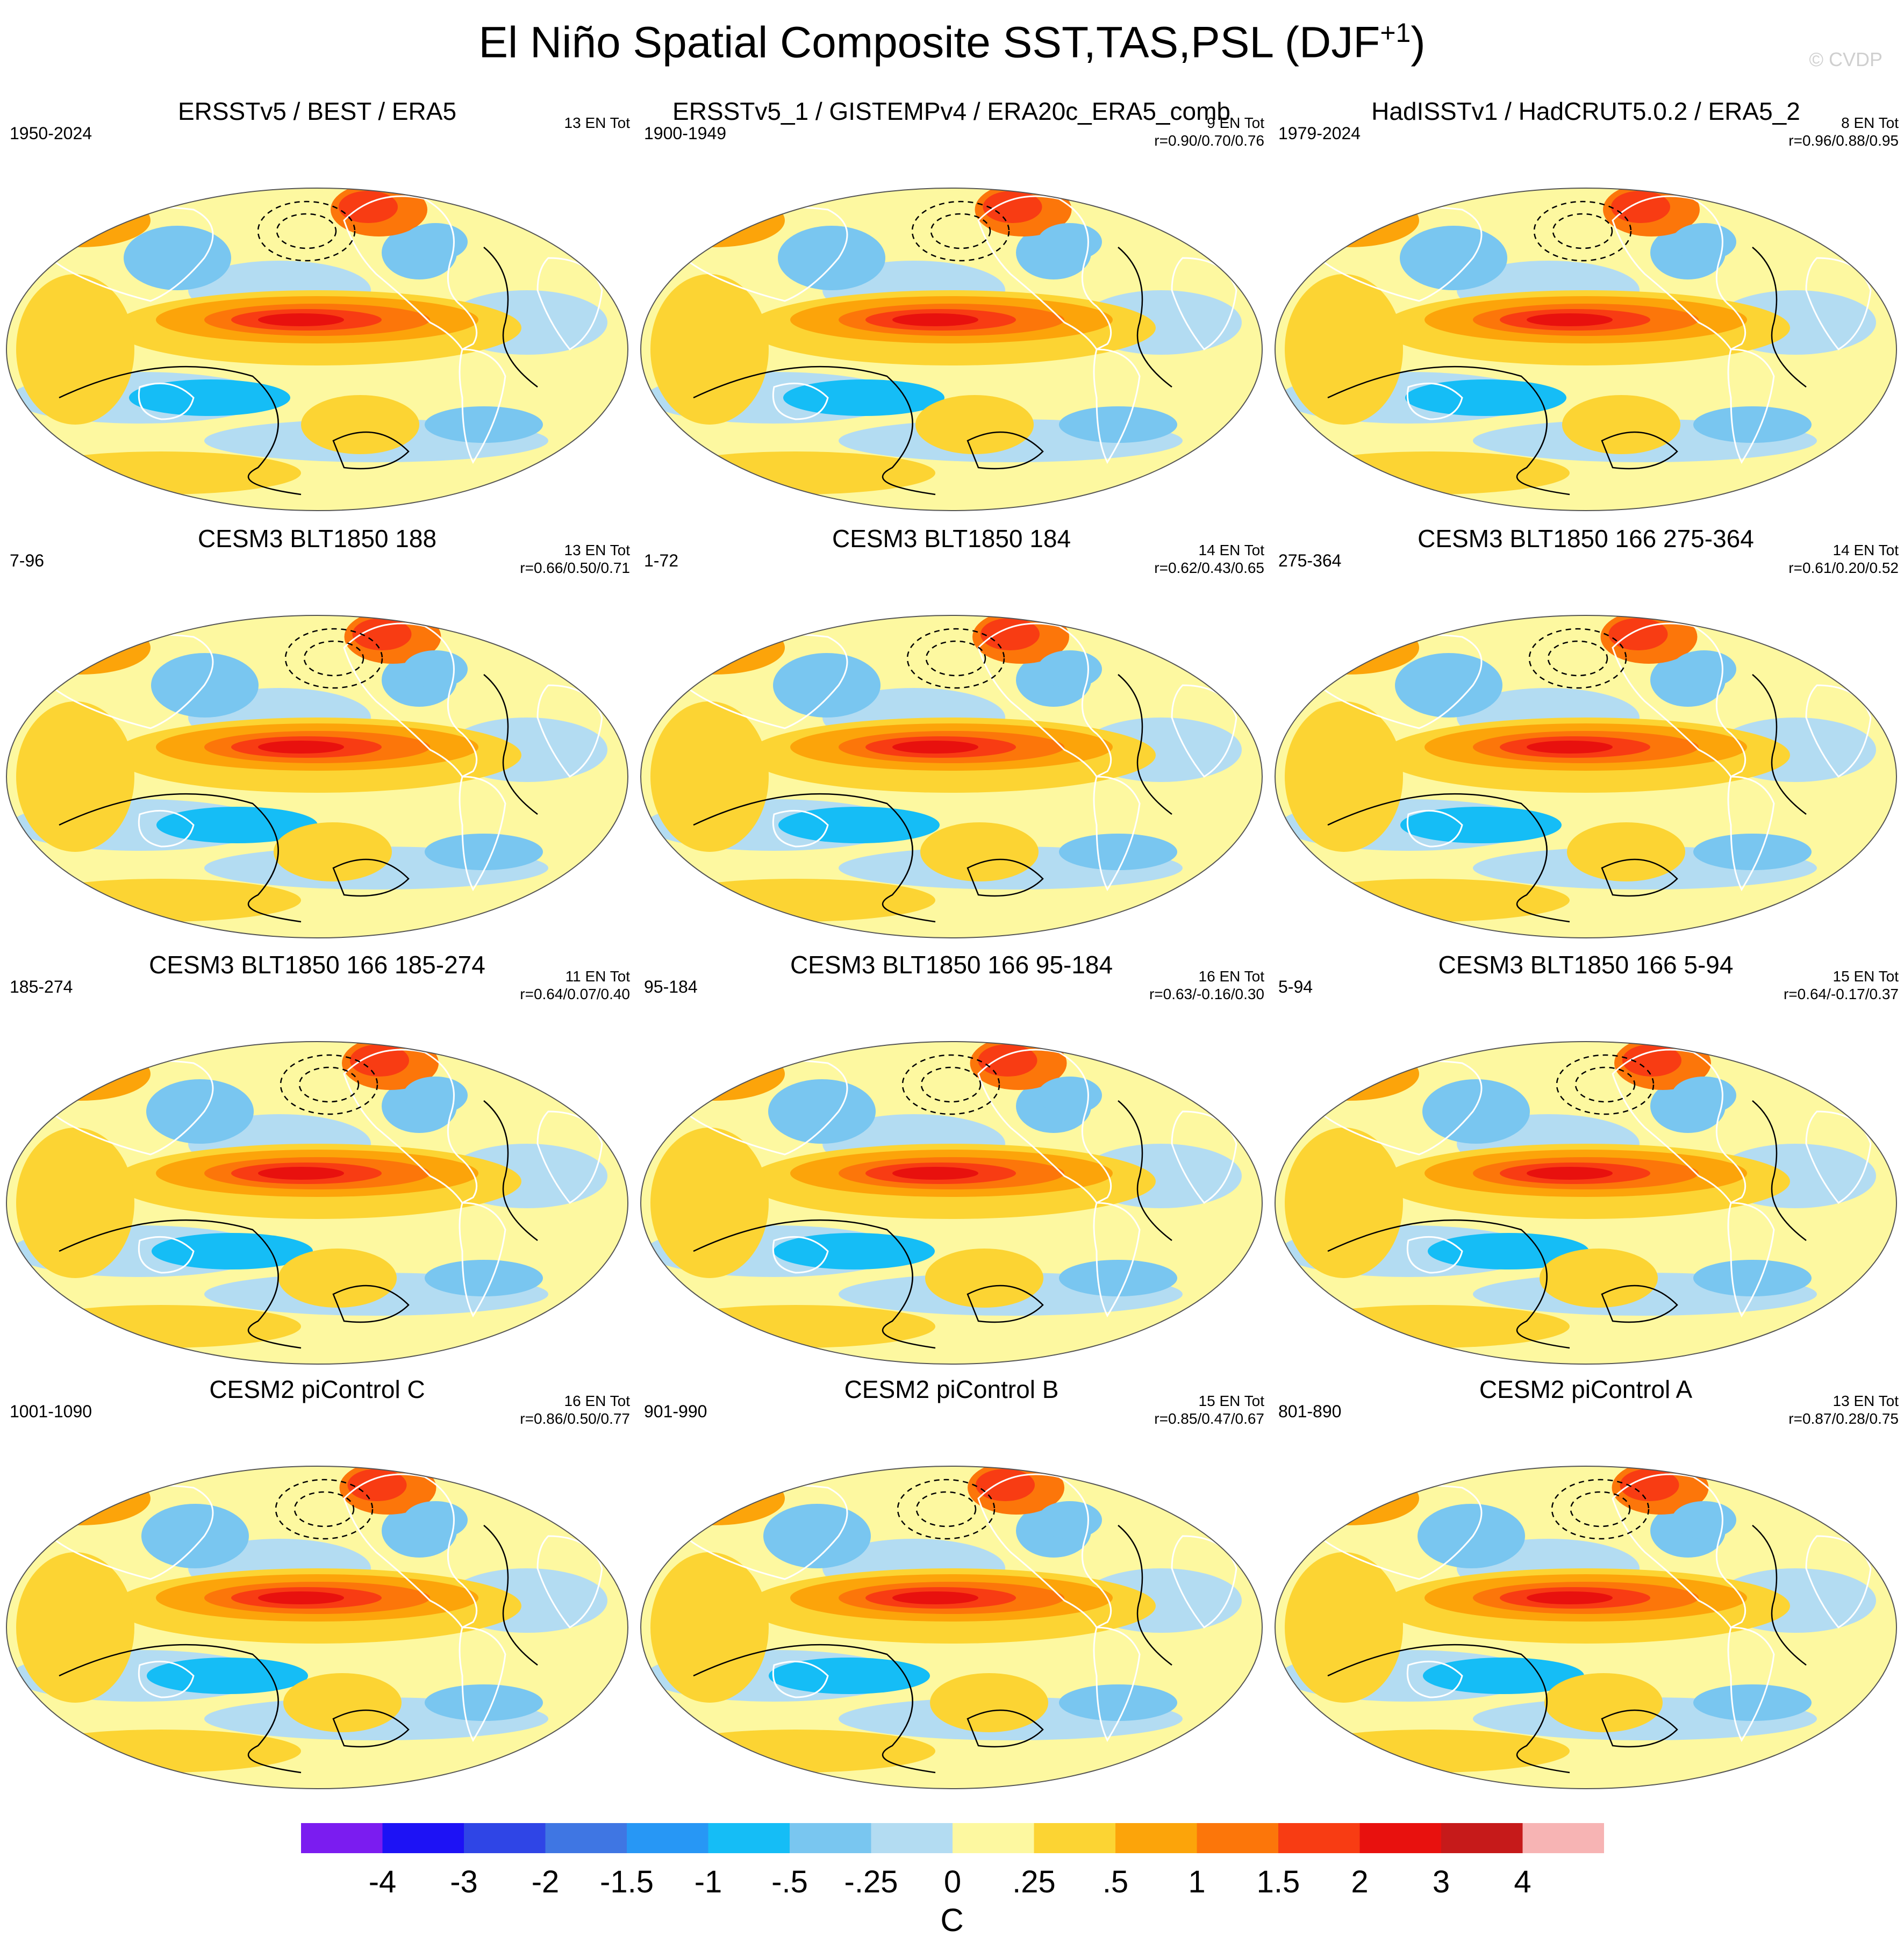 Image resolution: width=1904 pixels, height=1944 pixels. What do you see at coordinates (1209, 132) in the screenshot?
I see `panel-stats: 9 EN Tot r=0.90/0.70/0.76` at bounding box center [1209, 132].